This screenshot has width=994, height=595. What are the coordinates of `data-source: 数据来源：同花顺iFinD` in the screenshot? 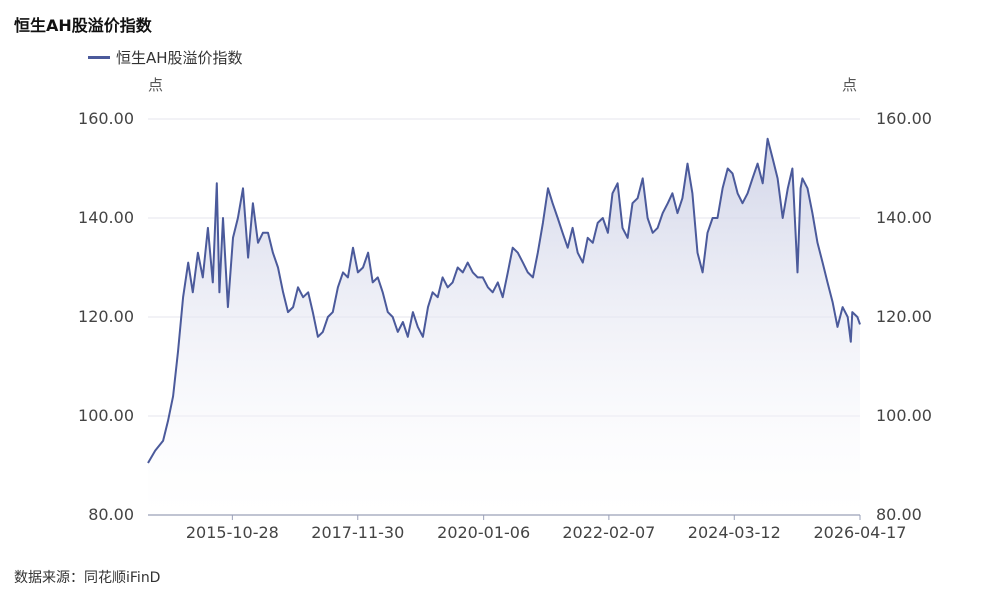 It's located at (87, 578).